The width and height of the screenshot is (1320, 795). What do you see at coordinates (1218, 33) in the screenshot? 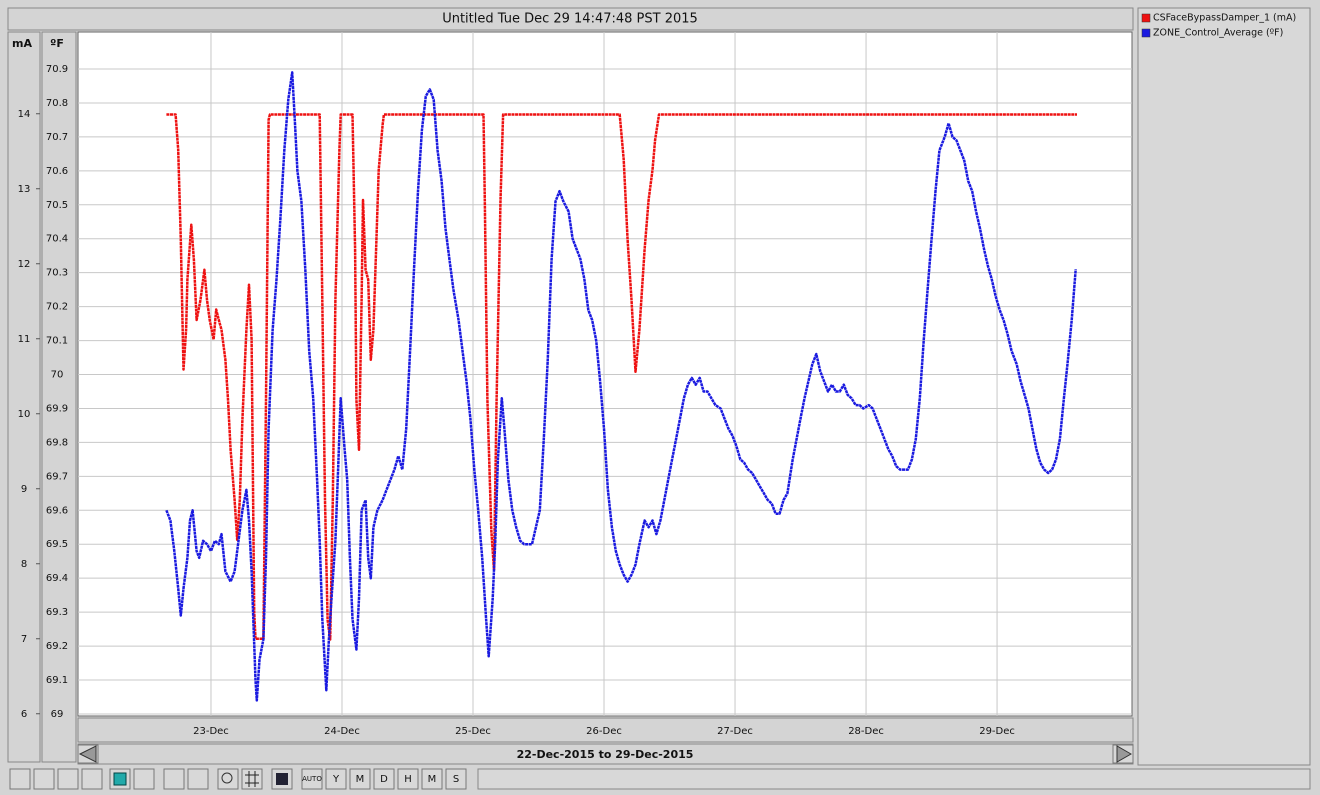
I see `legend-label: ZONE_Control_Average (ºF)` at bounding box center [1218, 33].